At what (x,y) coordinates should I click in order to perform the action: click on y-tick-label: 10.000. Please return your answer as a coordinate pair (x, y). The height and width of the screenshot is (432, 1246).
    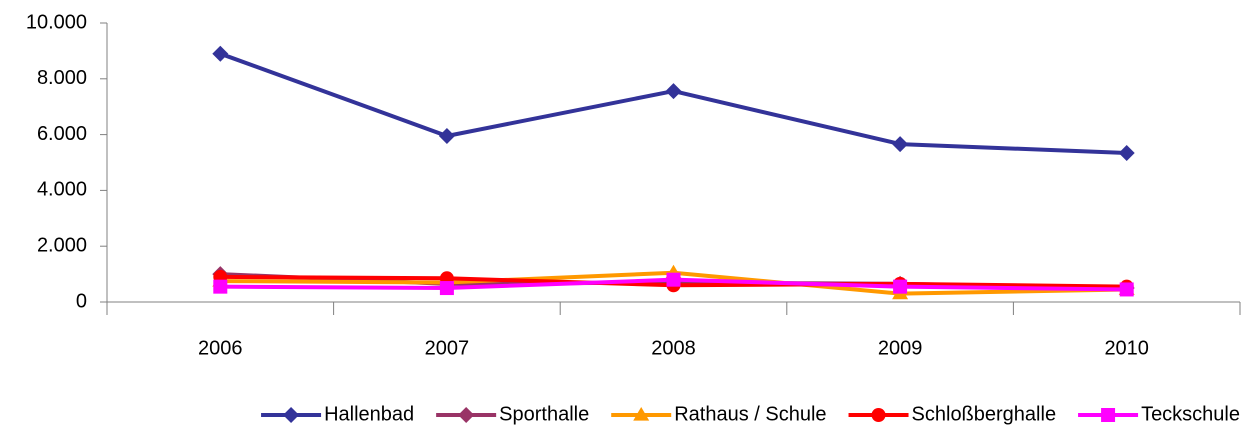
    Looking at the image, I should click on (56, 22).